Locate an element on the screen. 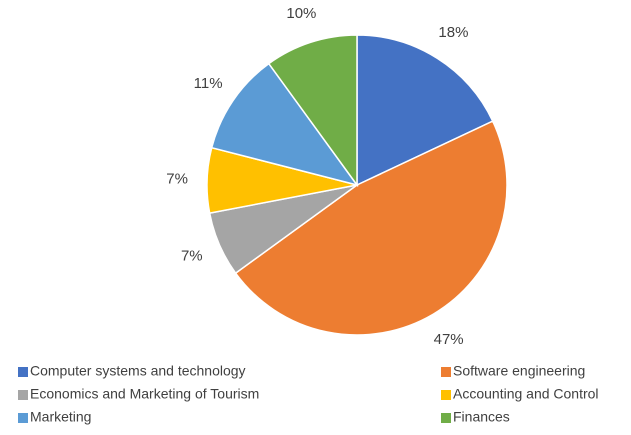 The image size is (631, 435). legend-label: Software engineering is located at coordinates (519, 371).